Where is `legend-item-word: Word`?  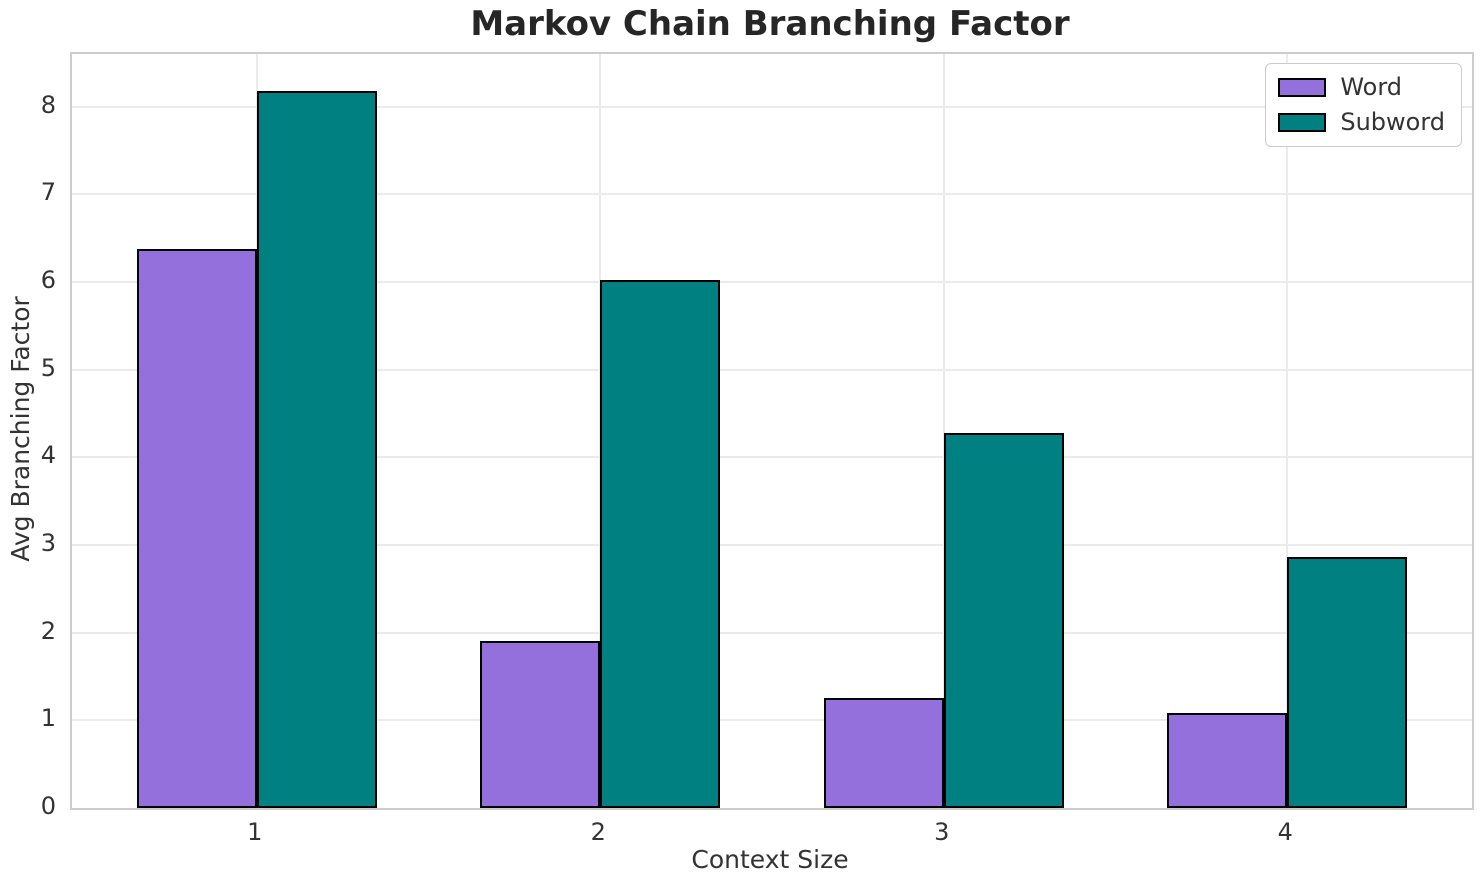
legend-item-word: Word is located at coordinates (1361, 87).